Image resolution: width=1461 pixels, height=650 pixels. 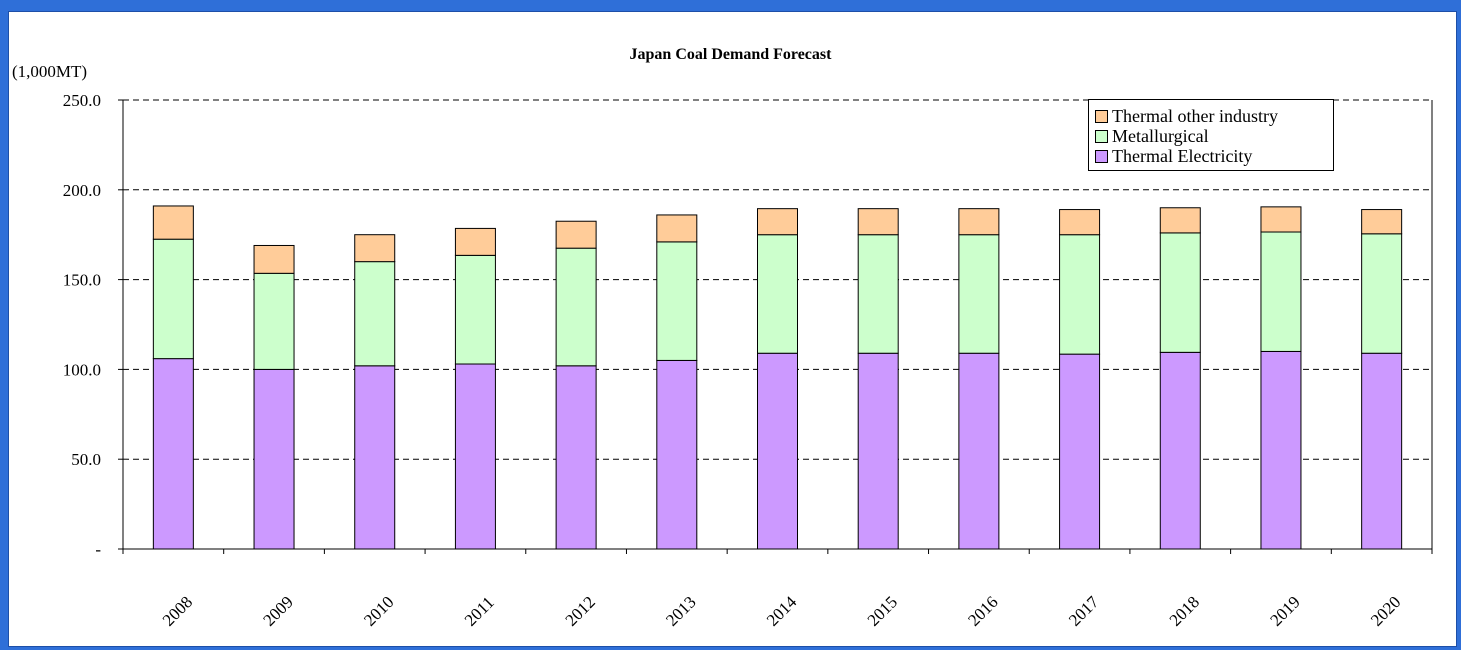 What do you see at coordinates (680, 610) in the screenshot?
I see `x-tick-label: 2013` at bounding box center [680, 610].